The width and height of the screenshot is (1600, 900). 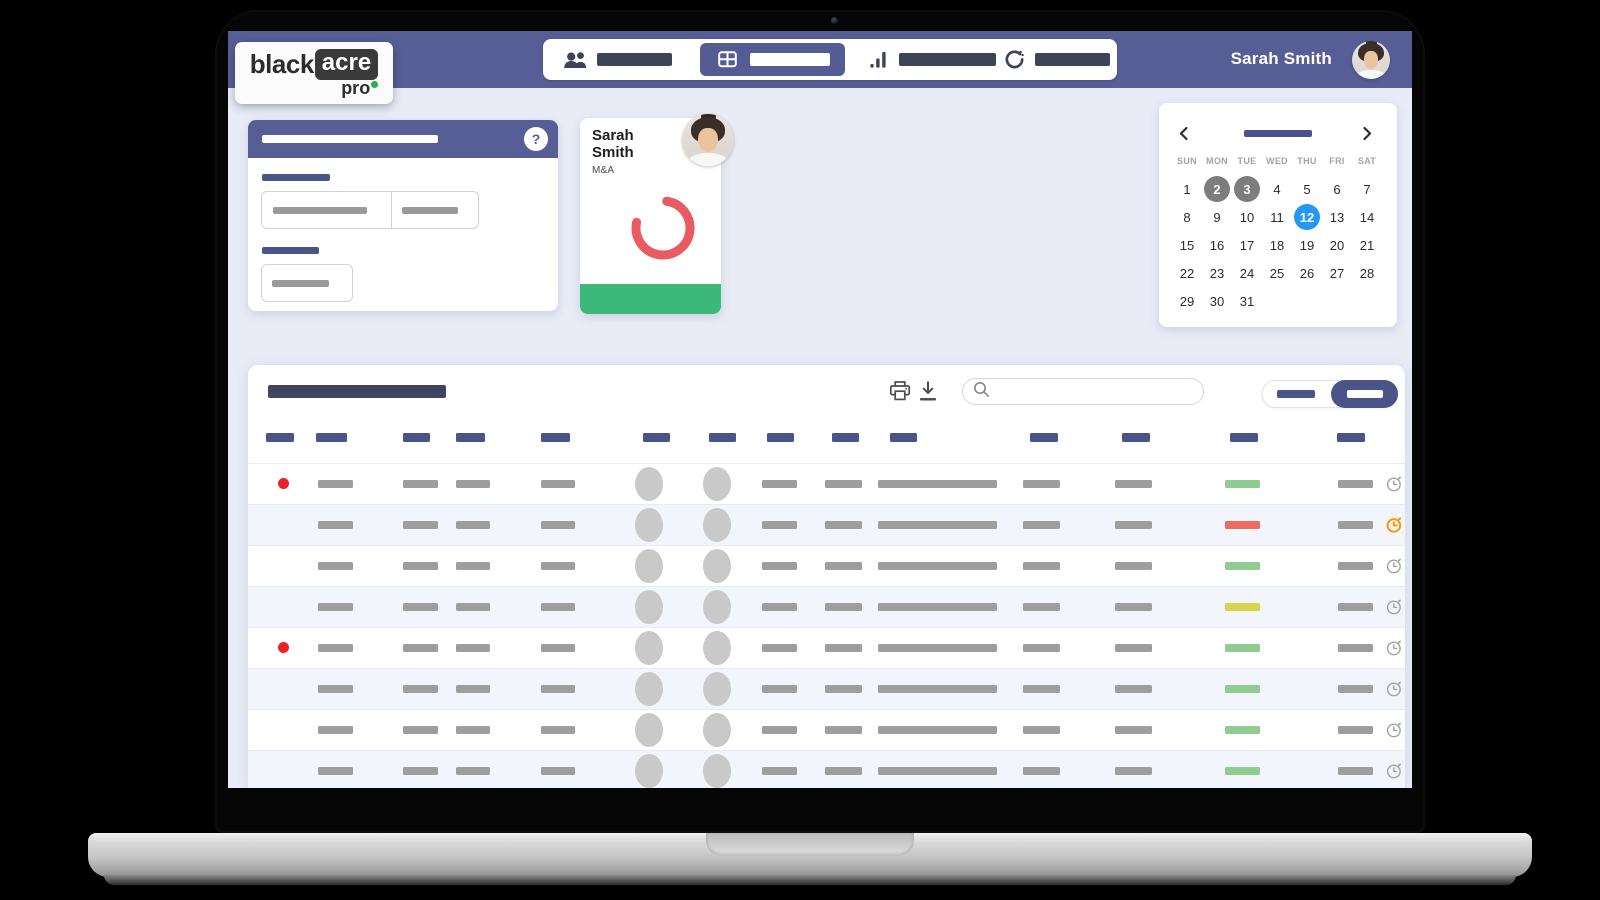 I want to click on nav-tab-activity, so click(x=1072, y=59).